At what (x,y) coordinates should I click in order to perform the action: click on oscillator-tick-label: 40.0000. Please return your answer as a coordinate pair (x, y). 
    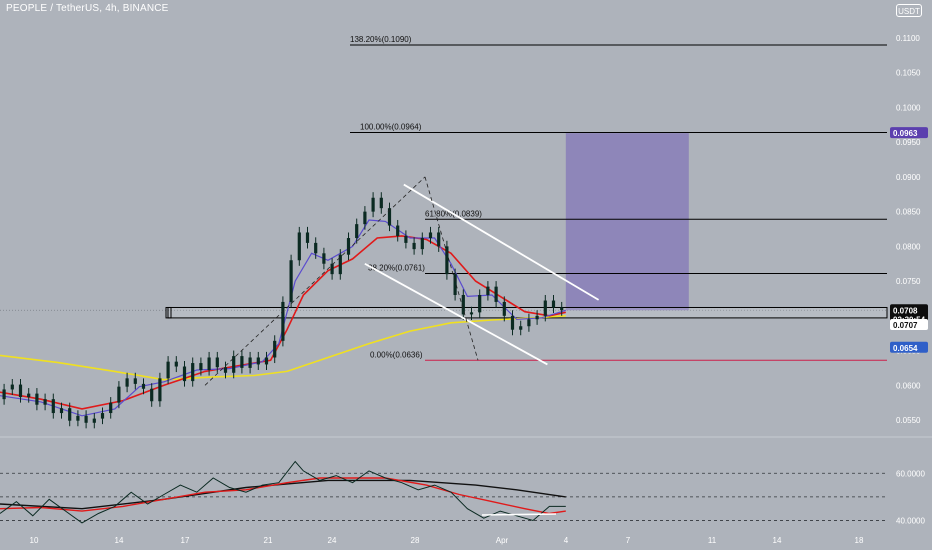
    Looking at the image, I should click on (910, 521).